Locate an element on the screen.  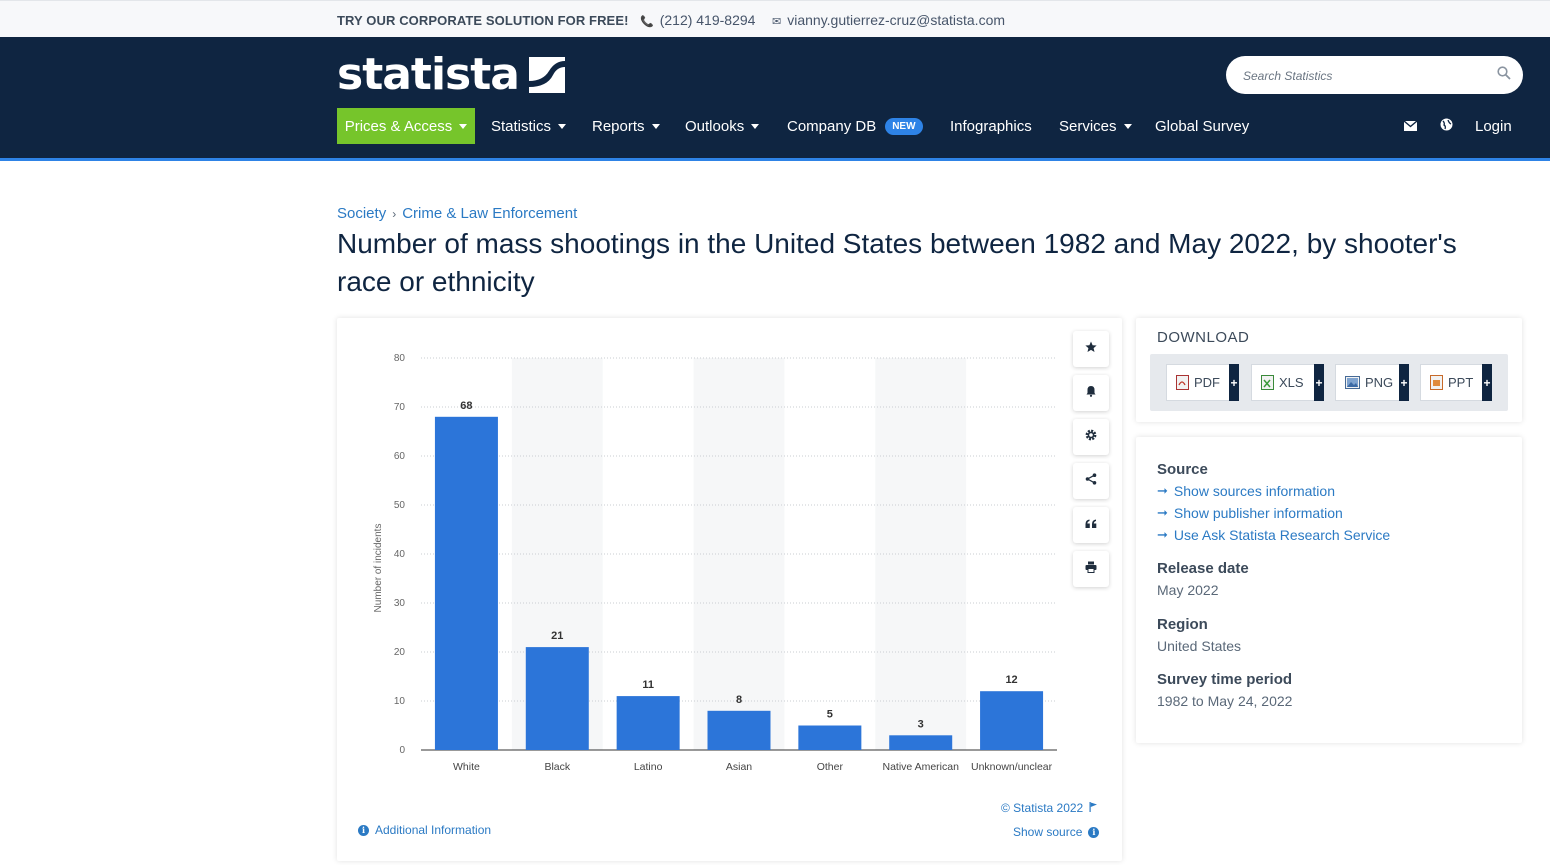
show-sources-label: Show sources information is located at coordinates (1254, 491).